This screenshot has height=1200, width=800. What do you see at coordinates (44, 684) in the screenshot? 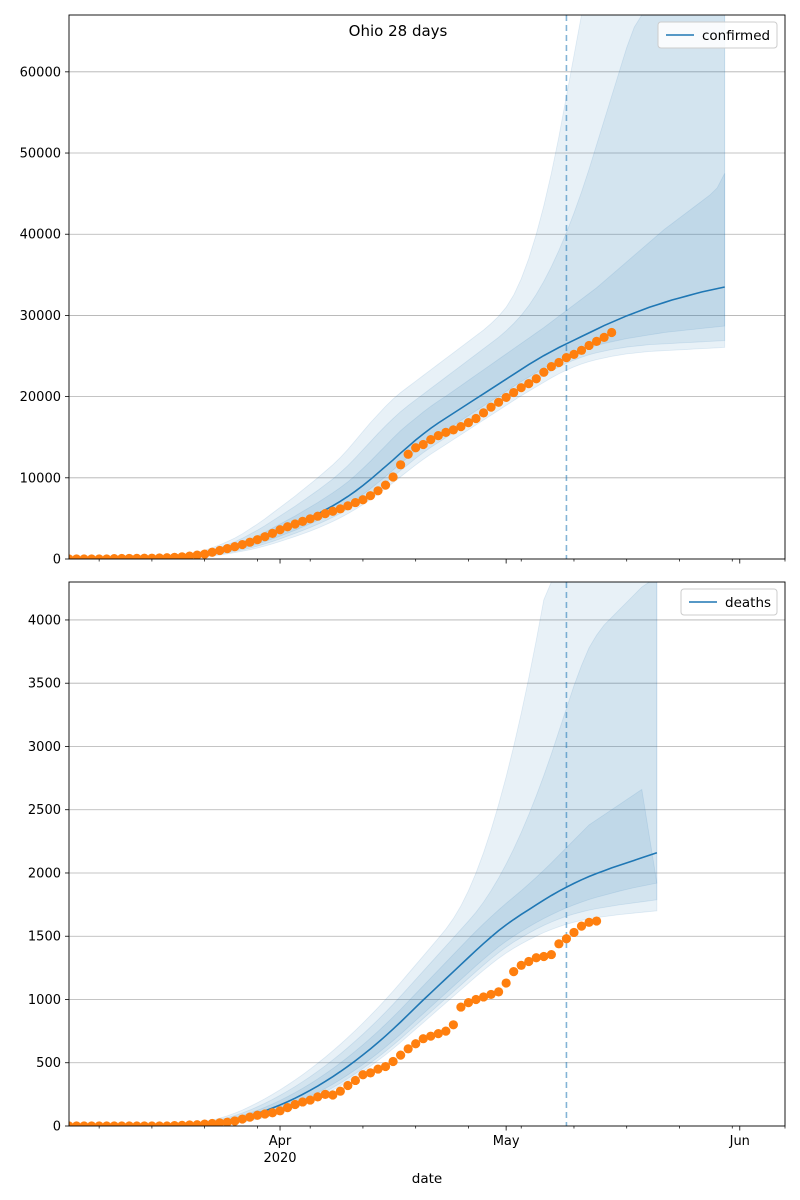
I see `y-tick-label: 3500` at bounding box center [44, 684].